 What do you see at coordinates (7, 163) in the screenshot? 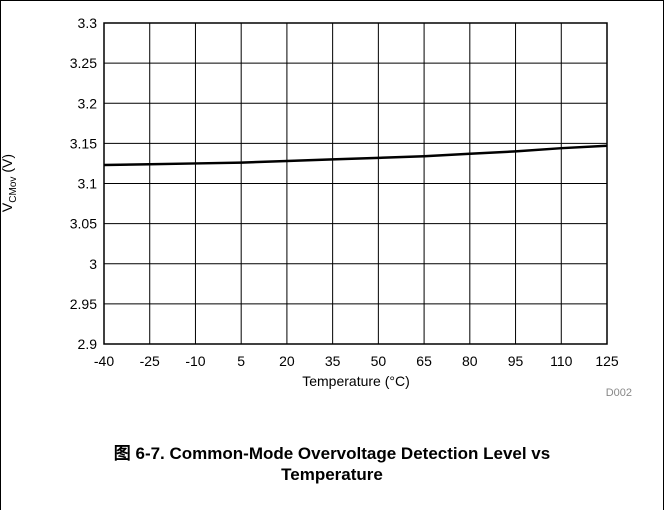
I see `y-label-unit: (V)` at bounding box center [7, 163].